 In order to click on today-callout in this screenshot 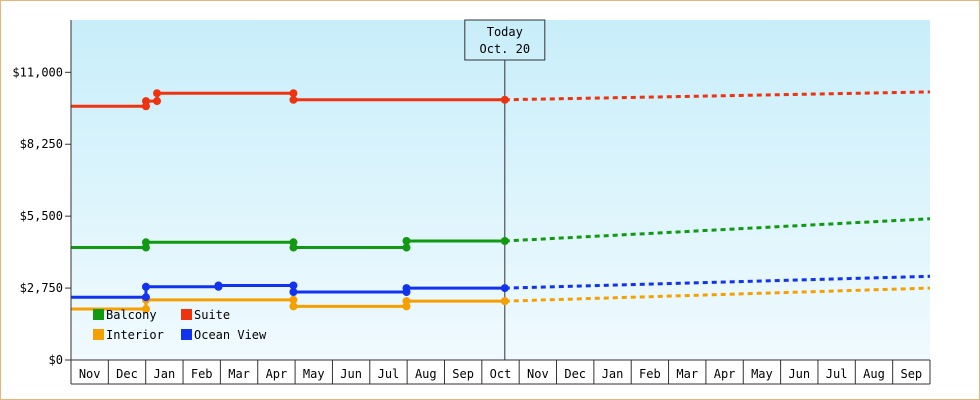, I will do `click(505, 40)`.